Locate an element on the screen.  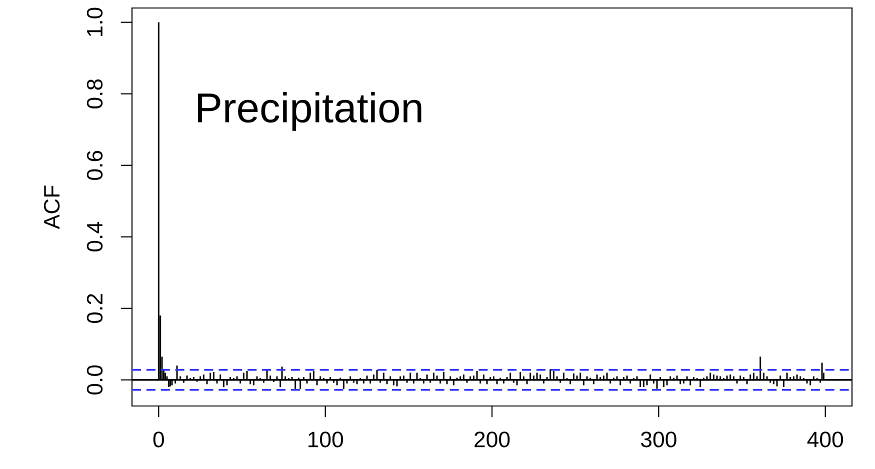
x-tick-label: 300 is located at coordinates (658, 440).